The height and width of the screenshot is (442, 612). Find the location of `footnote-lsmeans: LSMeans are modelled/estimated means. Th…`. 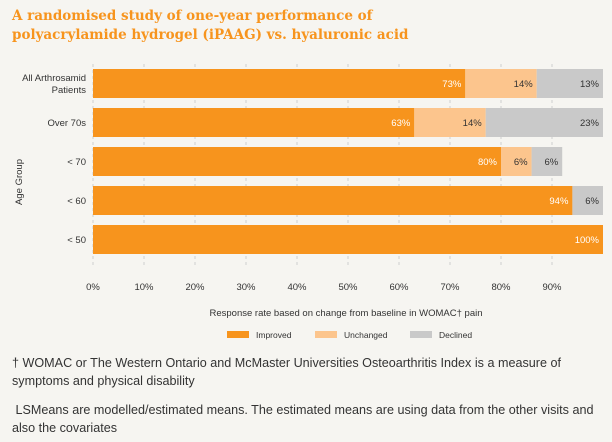

footnote-lsmeans: LSMeans are modelled/estimated means. Th… is located at coordinates (304, 419).